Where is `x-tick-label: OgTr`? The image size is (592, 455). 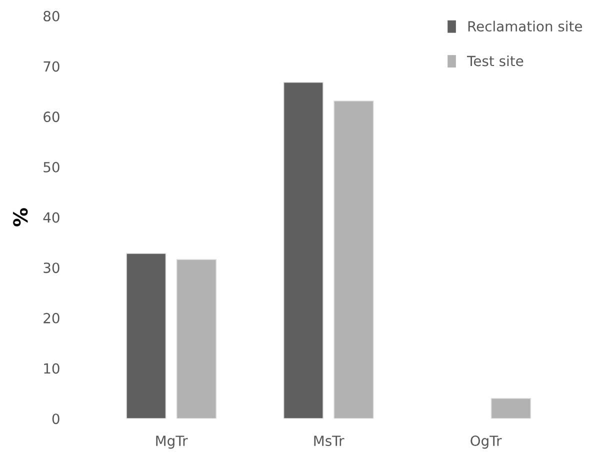 x-tick-label: OgTr is located at coordinates (486, 442).